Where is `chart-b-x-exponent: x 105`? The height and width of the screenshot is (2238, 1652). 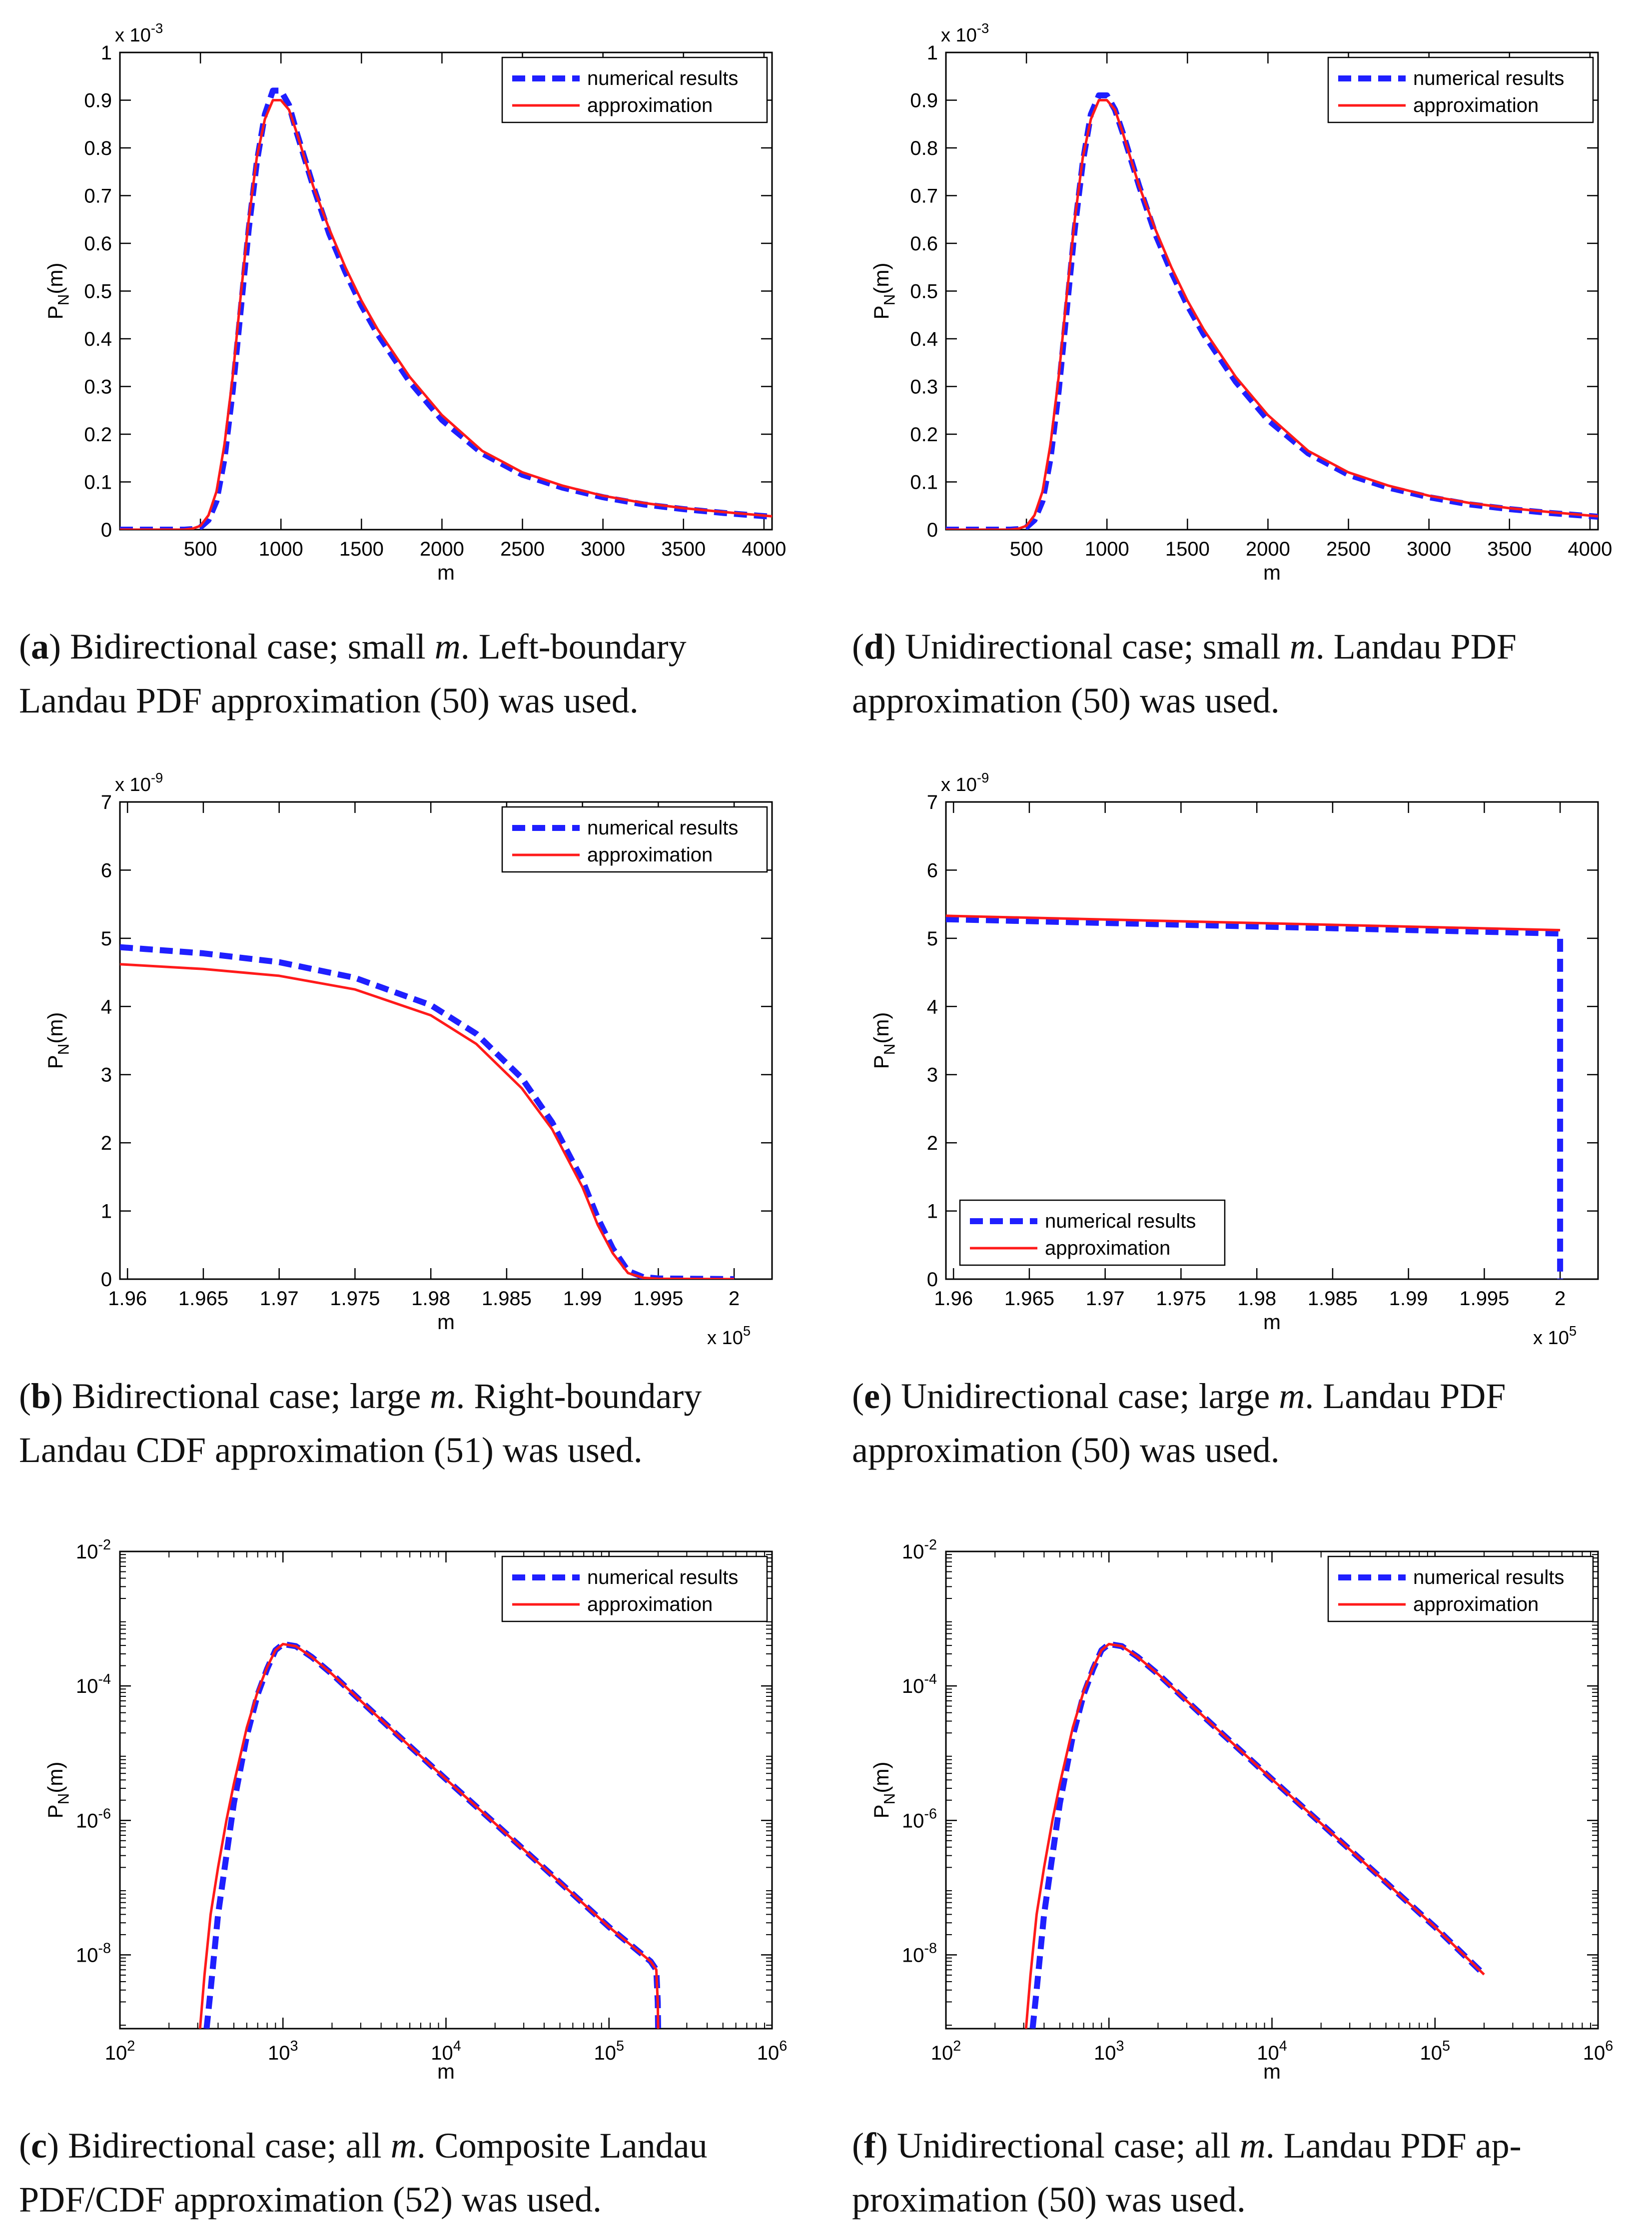 chart-b-x-exponent: x 105 is located at coordinates (729, 1336).